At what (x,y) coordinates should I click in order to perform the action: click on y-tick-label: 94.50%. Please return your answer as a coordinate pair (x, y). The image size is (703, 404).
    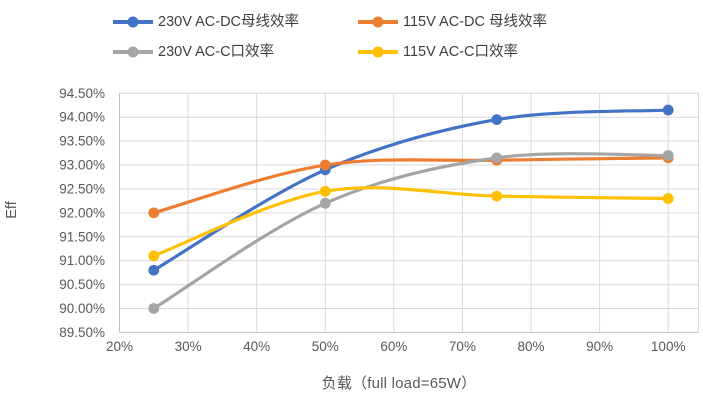
    Looking at the image, I should click on (82, 93).